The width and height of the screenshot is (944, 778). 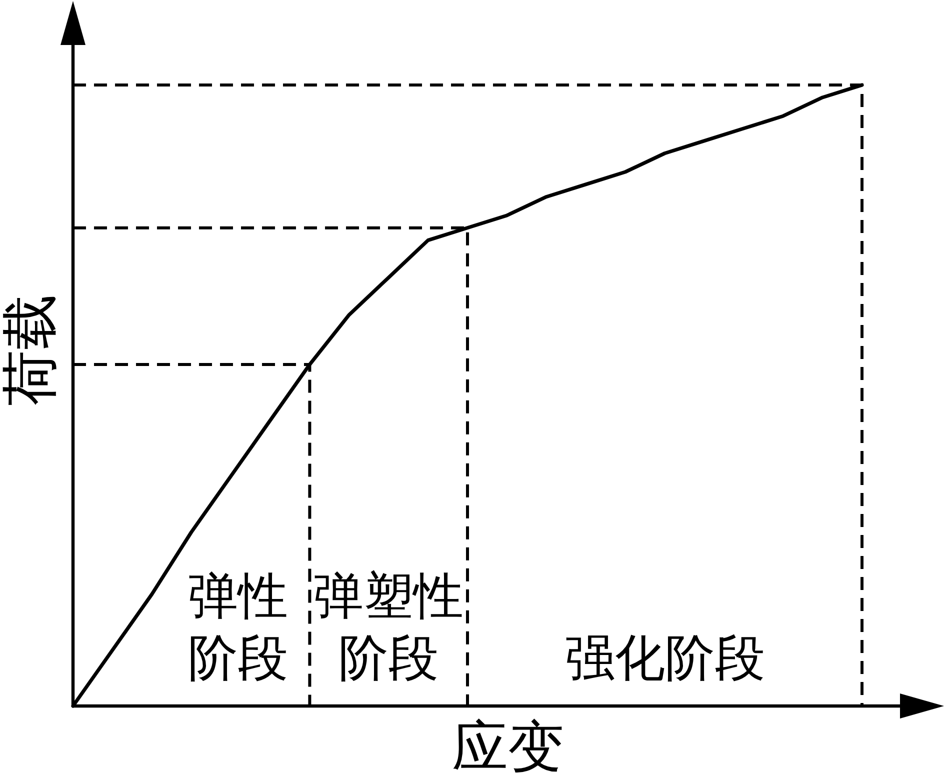 I want to click on annotation: 强化阶段, so click(x=664, y=658).